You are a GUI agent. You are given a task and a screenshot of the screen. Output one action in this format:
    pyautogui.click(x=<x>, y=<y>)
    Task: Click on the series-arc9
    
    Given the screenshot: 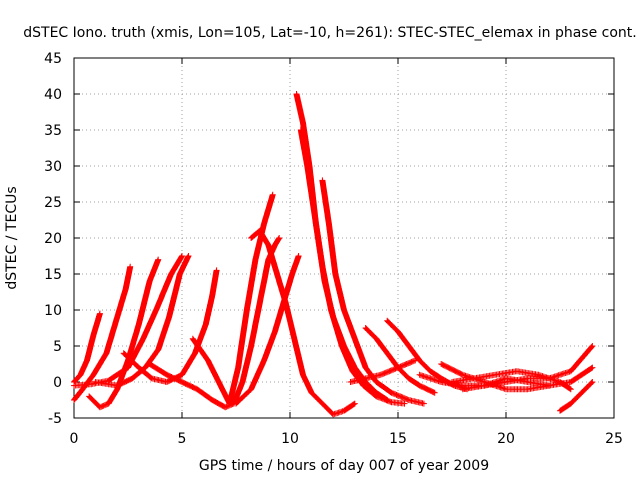 What is the action you would take?
    pyautogui.click(x=303, y=322)
    